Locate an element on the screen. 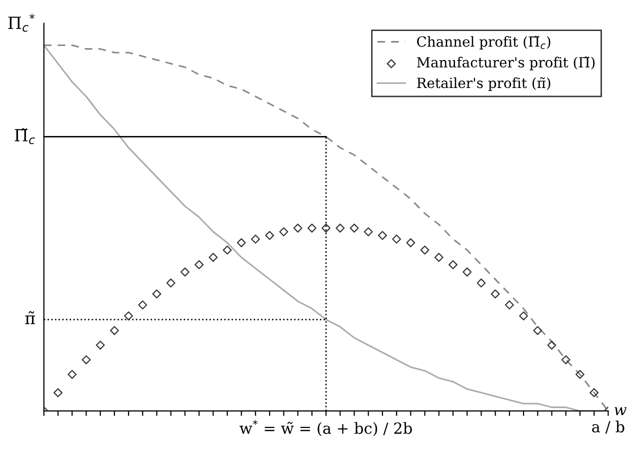 The image size is (627, 467). ref-line-label: π̃ is located at coordinates (30, 317).